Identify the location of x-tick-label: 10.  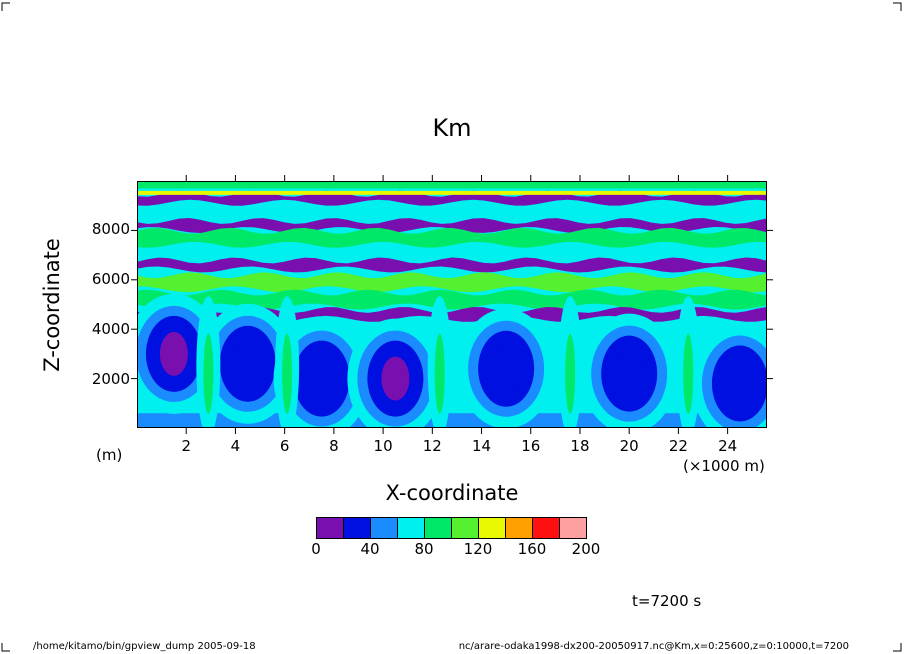
(383, 446).